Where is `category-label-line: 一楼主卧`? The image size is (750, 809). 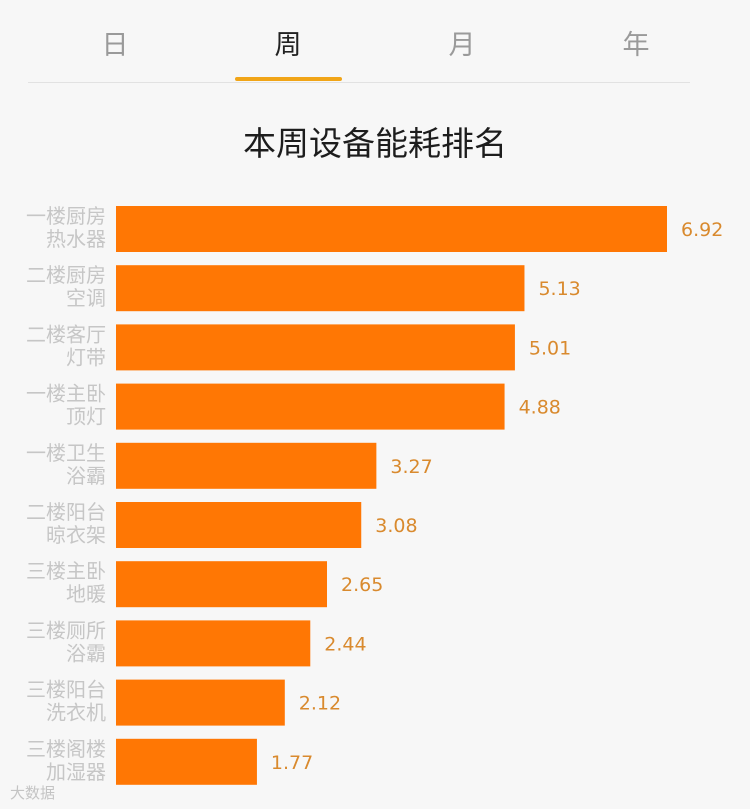 category-label-line: 一楼主卧 is located at coordinates (66, 394).